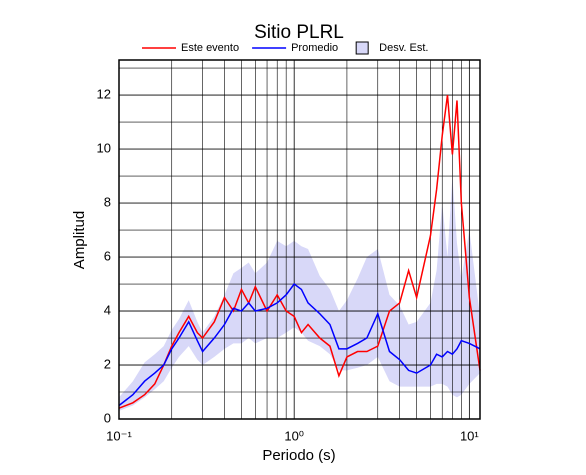  I want to click on legend-label: Este evento, so click(210, 48).